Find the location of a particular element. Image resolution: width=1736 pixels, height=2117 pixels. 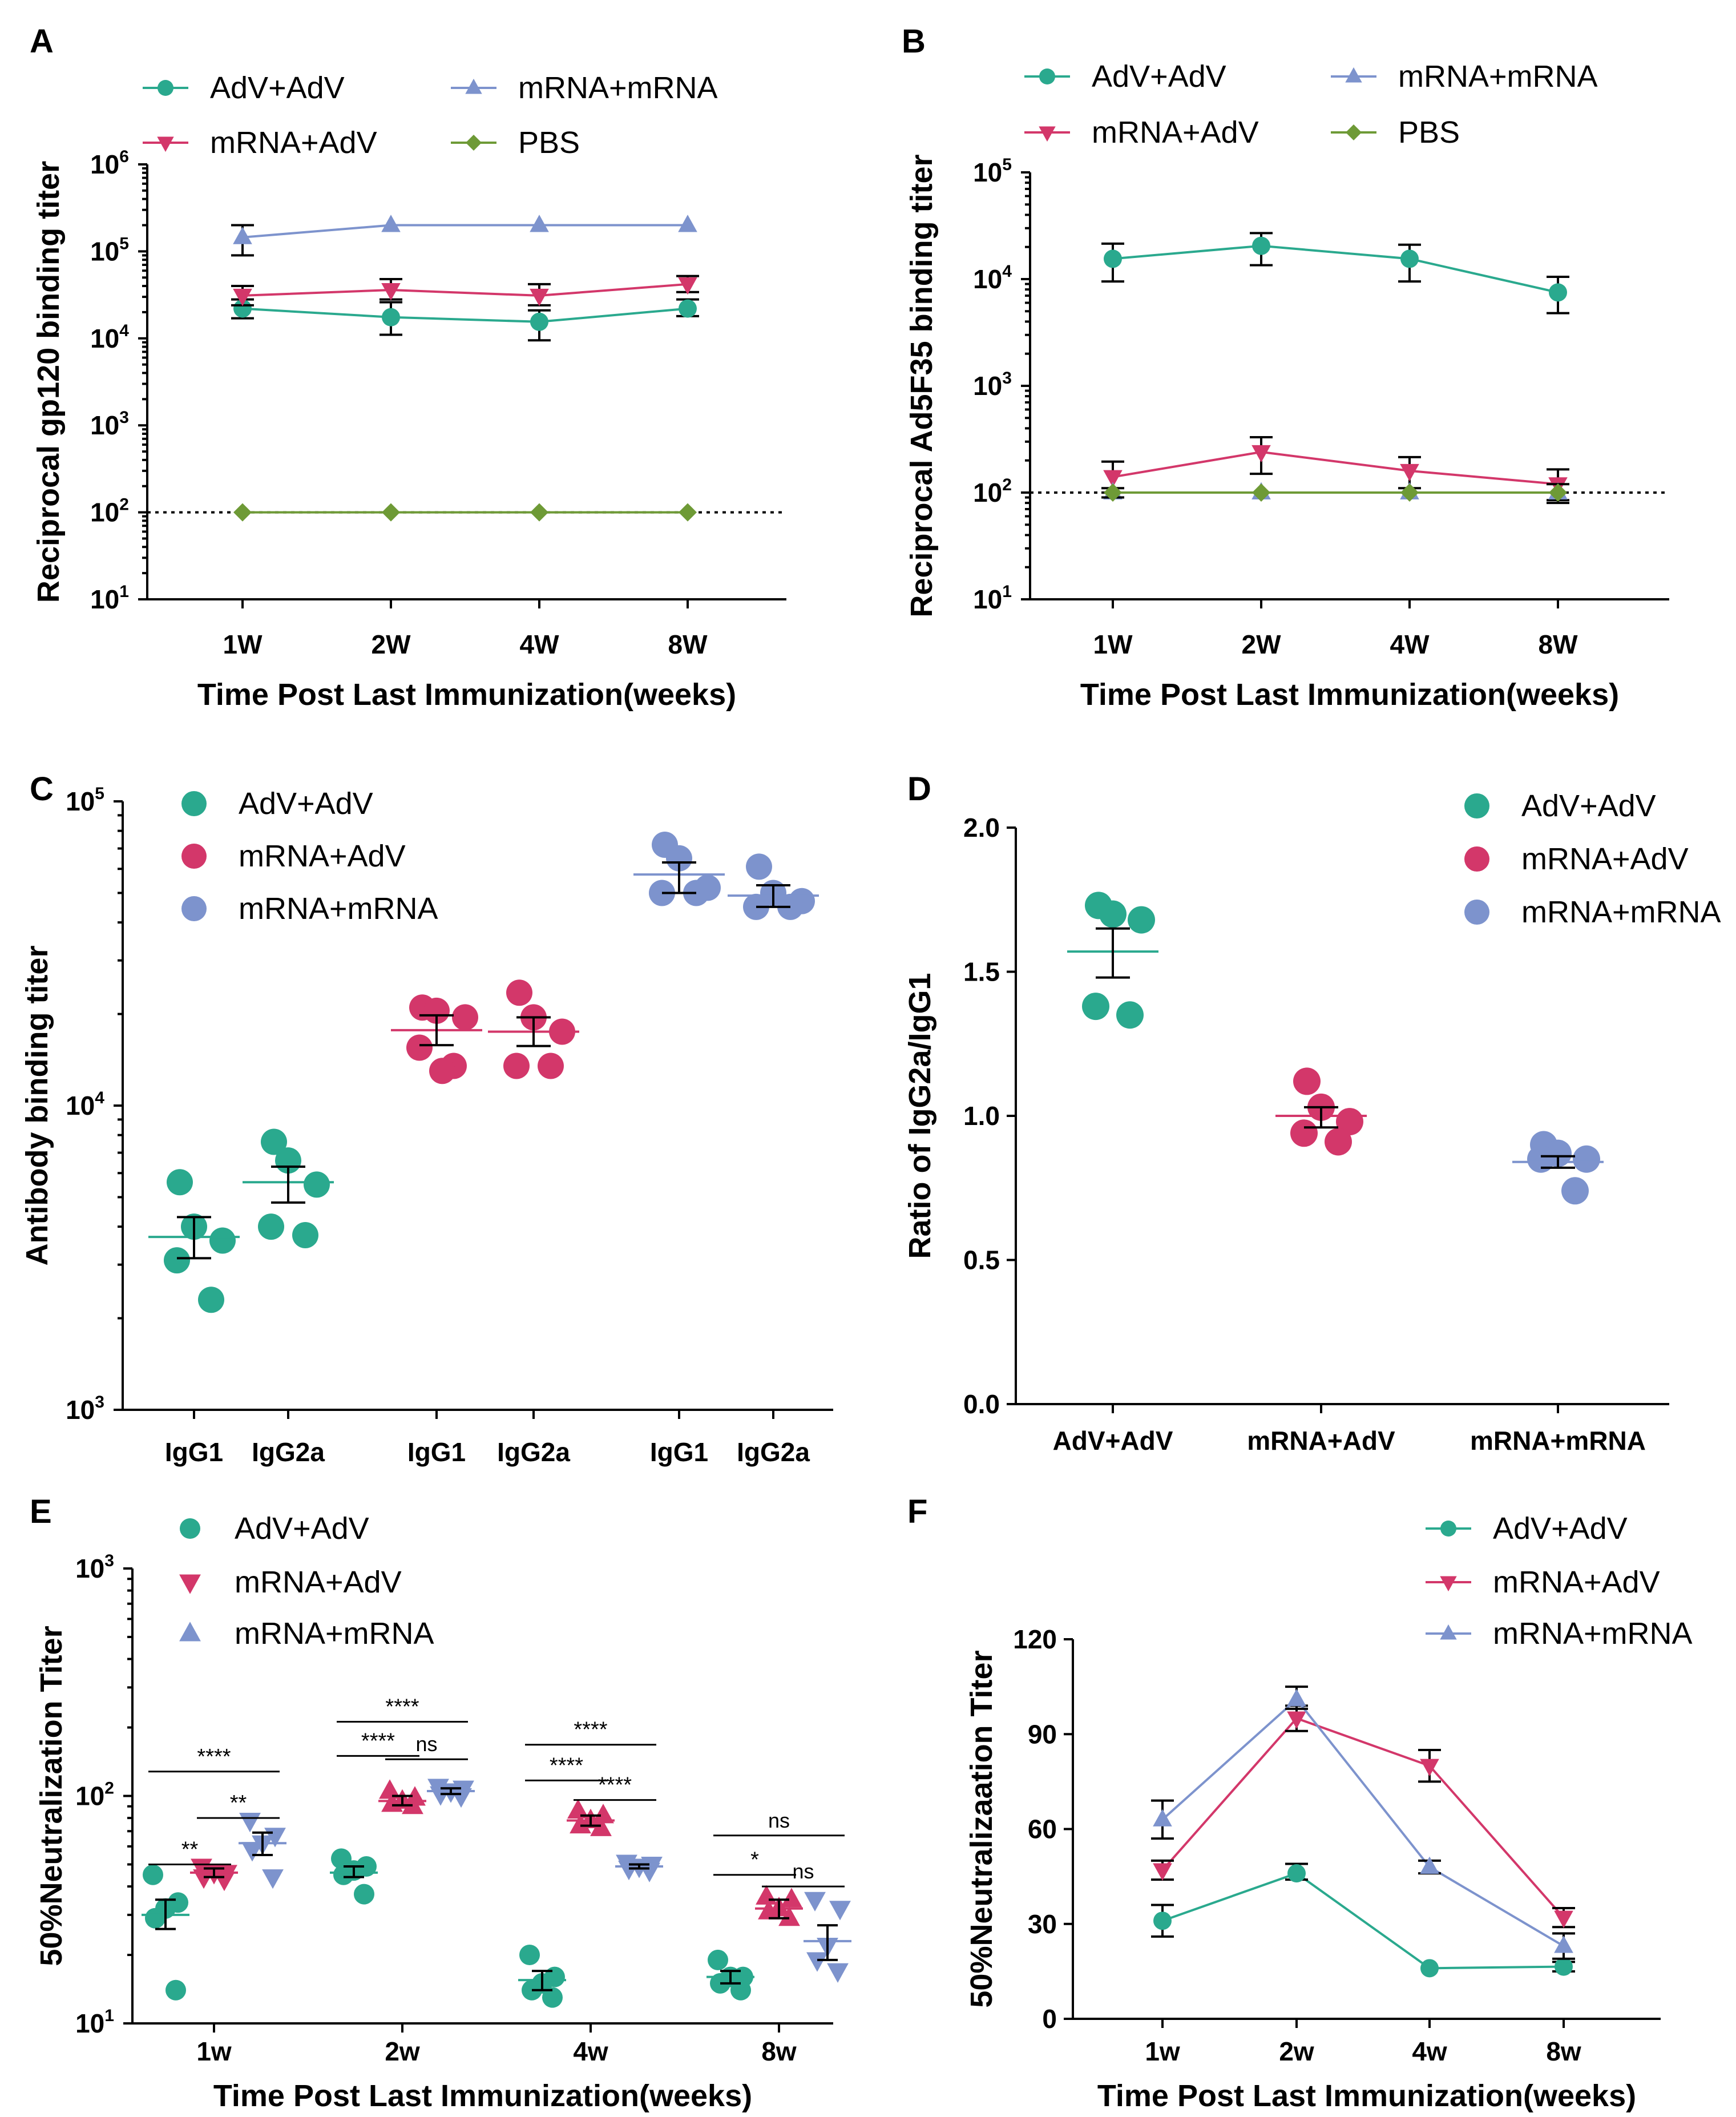

y-axis-title: 50%Neutralizaation Titer is located at coordinates (981, 1828).